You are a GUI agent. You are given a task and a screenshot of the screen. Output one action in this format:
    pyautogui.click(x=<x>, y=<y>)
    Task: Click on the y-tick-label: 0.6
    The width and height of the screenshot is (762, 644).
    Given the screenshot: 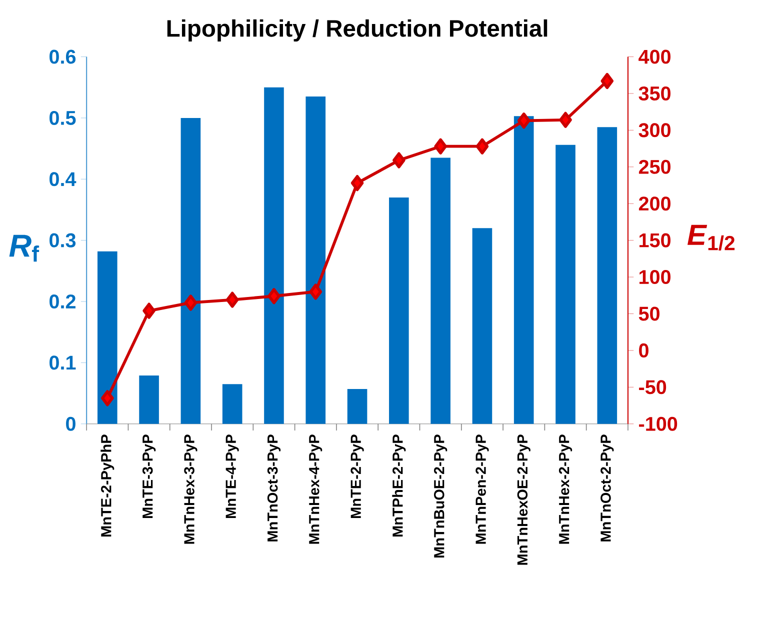 What is the action you would take?
    pyautogui.click(x=63, y=57)
    